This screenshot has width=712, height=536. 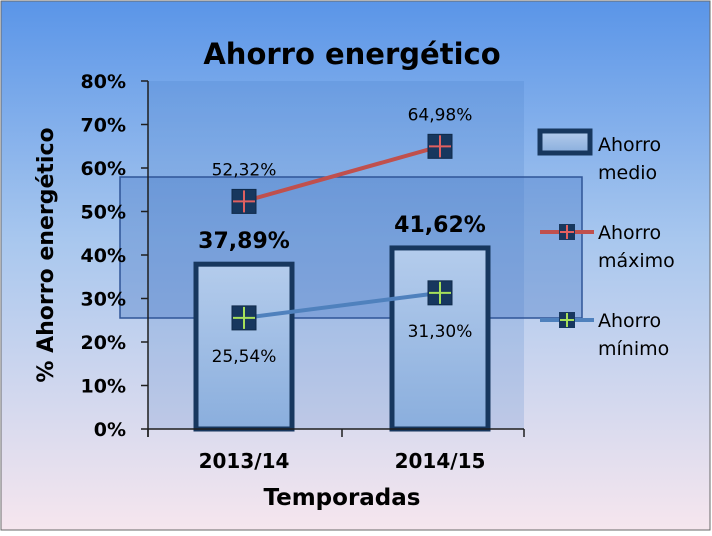 What do you see at coordinates (103, 213) in the screenshot?
I see `y-tick-label: 50%` at bounding box center [103, 213].